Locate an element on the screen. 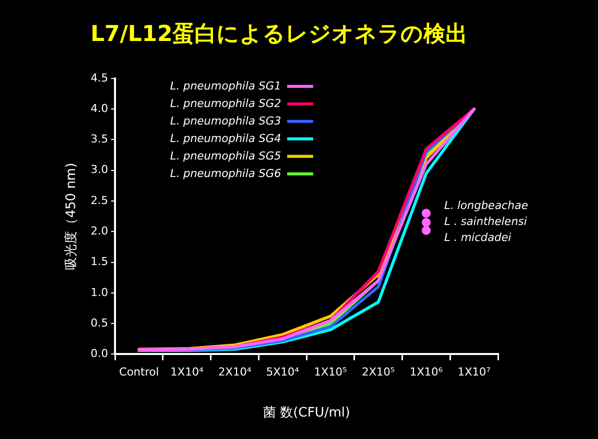 The height and width of the screenshot is (439, 598). legend-label: L. pneumophila SG3 is located at coordinates (226, 121).